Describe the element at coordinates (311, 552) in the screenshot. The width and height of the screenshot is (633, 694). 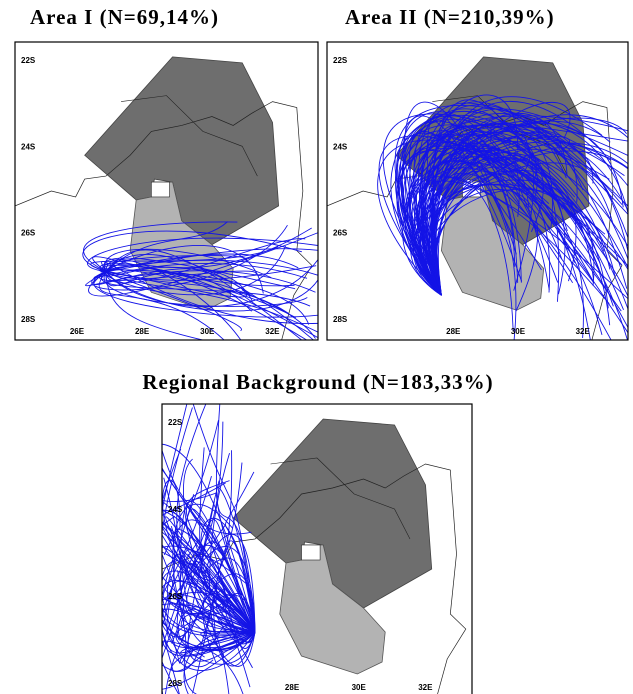
I see `lesotho-gap` at that location.